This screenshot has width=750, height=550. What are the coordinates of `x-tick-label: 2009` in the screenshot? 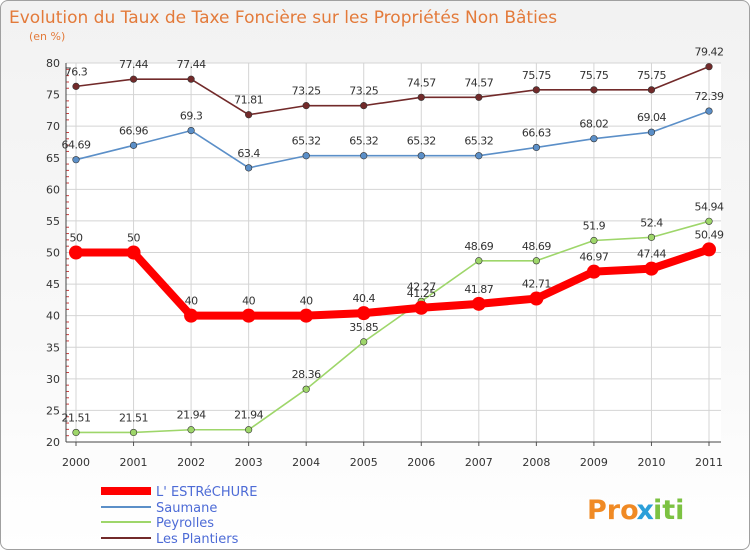 It's located at (594, 462).